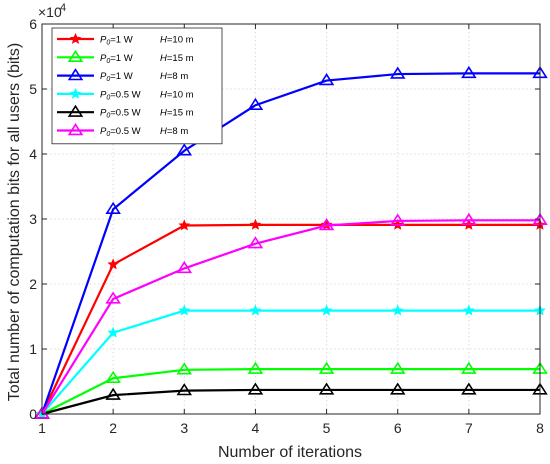  Describe the element at coordinates (147, 59) in the screenshot. I see `legend-label: P0=1 W H=15 m` at that location.